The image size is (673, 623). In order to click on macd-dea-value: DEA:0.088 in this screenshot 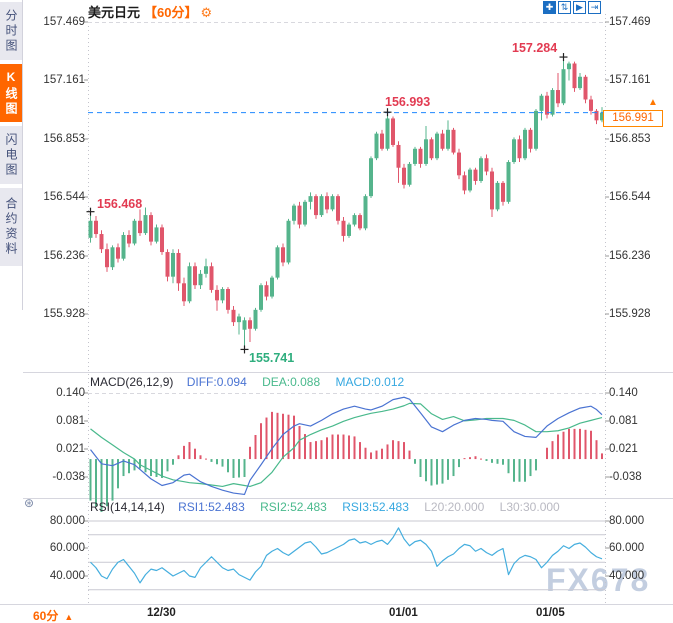, I will do `click(291, 382)`.